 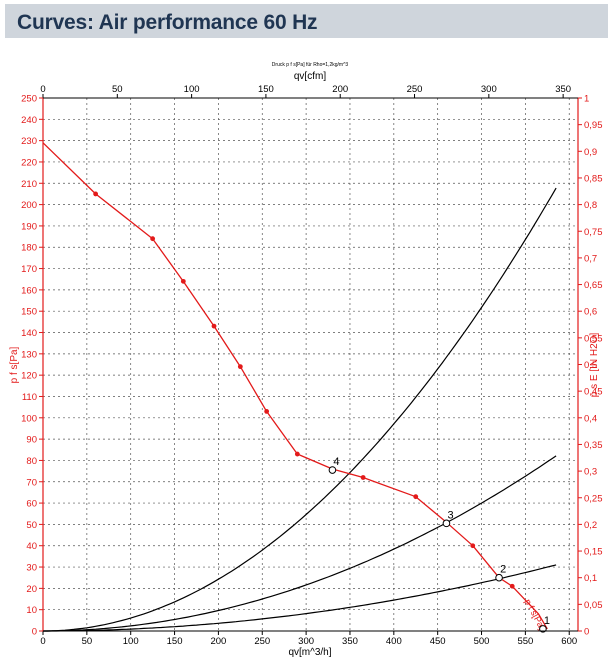 What do you see at coordinates (593, 178) in the screenshot?
I see `y-right-tick-label: 0,85` at bounding box center [593, 178].